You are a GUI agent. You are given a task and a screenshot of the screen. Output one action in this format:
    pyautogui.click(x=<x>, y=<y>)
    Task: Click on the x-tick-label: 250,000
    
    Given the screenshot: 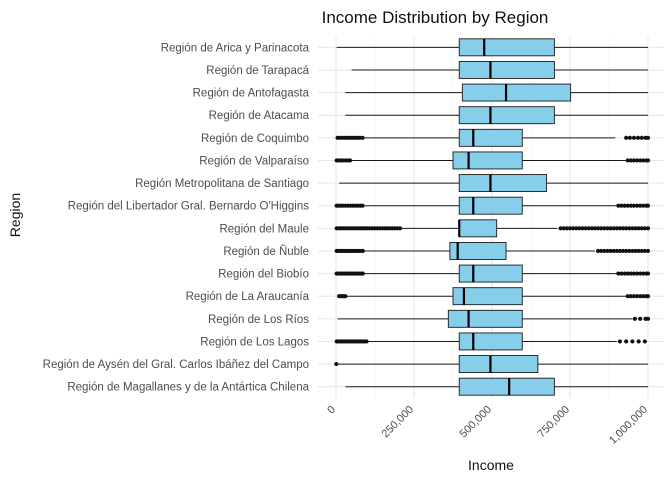 What is the action you would take?
    pyautogui.click(x=398, y=422)
    